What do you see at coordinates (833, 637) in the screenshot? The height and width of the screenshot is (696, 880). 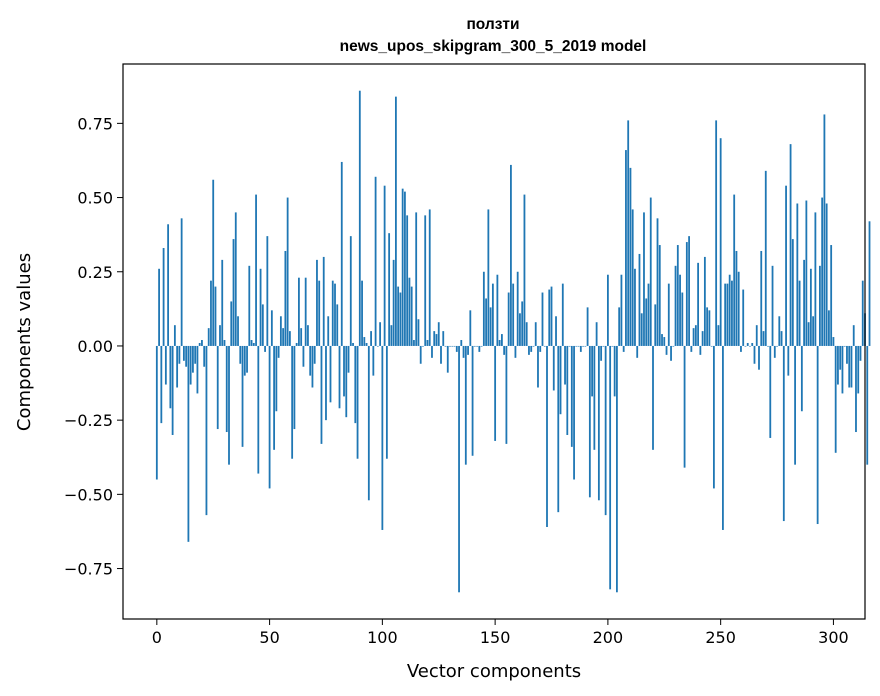 I see `x-tick-label: 300` at bounding box center [833, 637].